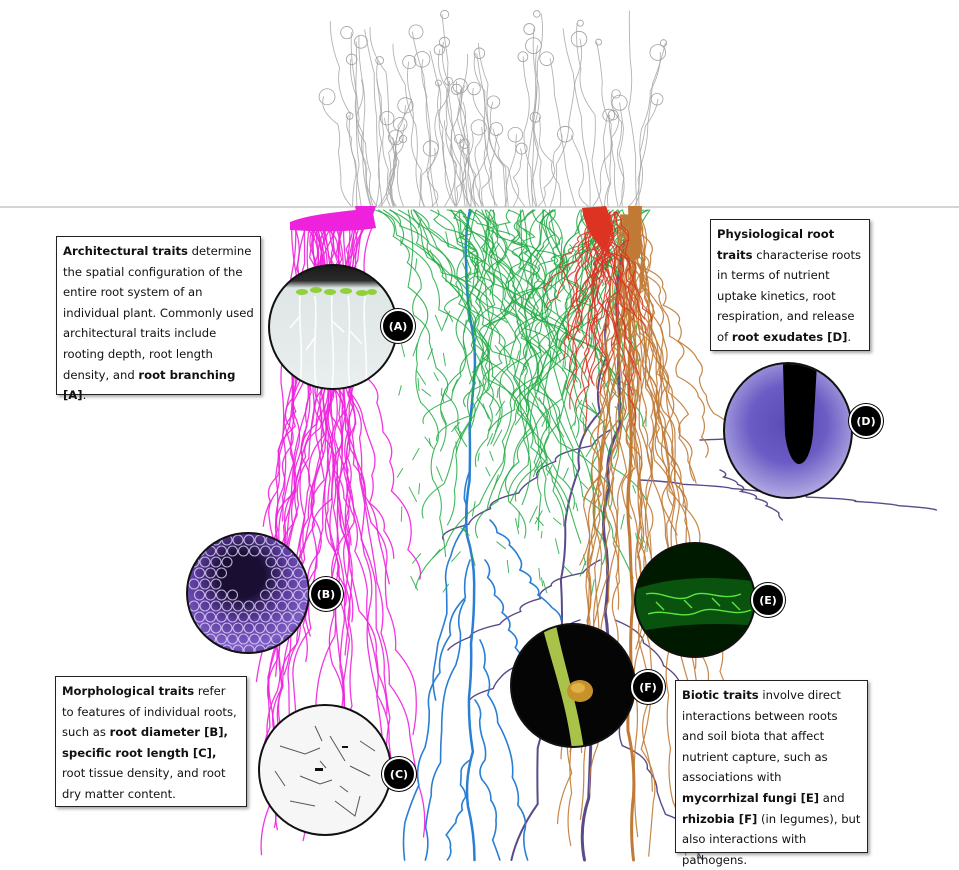 This screenshot has width=959, height=870. I want to click on architectural-traits-end: ., so click(85, 395).